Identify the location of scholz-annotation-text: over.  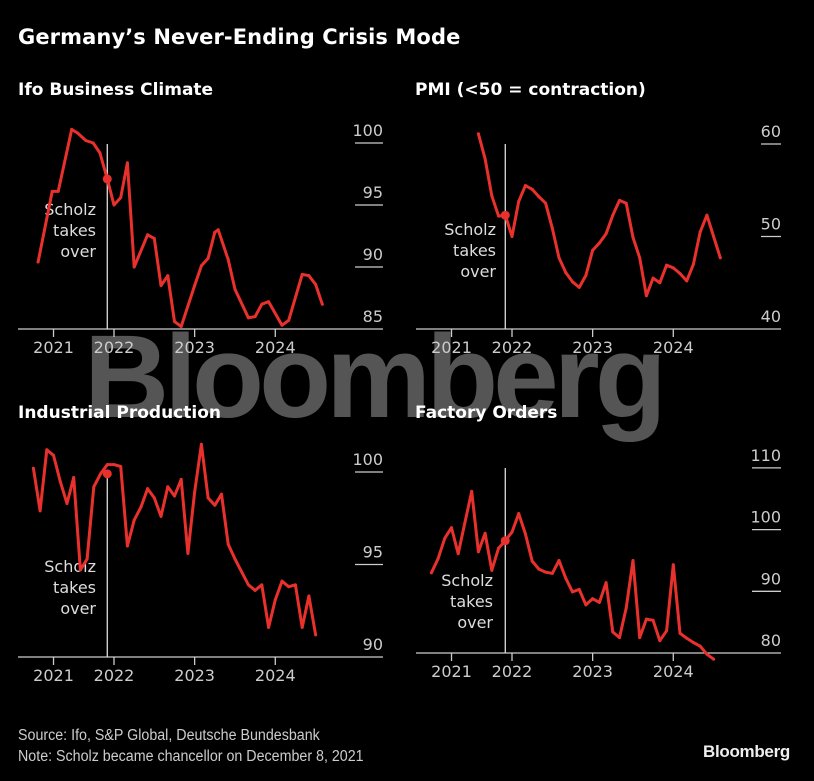
(478, 271).